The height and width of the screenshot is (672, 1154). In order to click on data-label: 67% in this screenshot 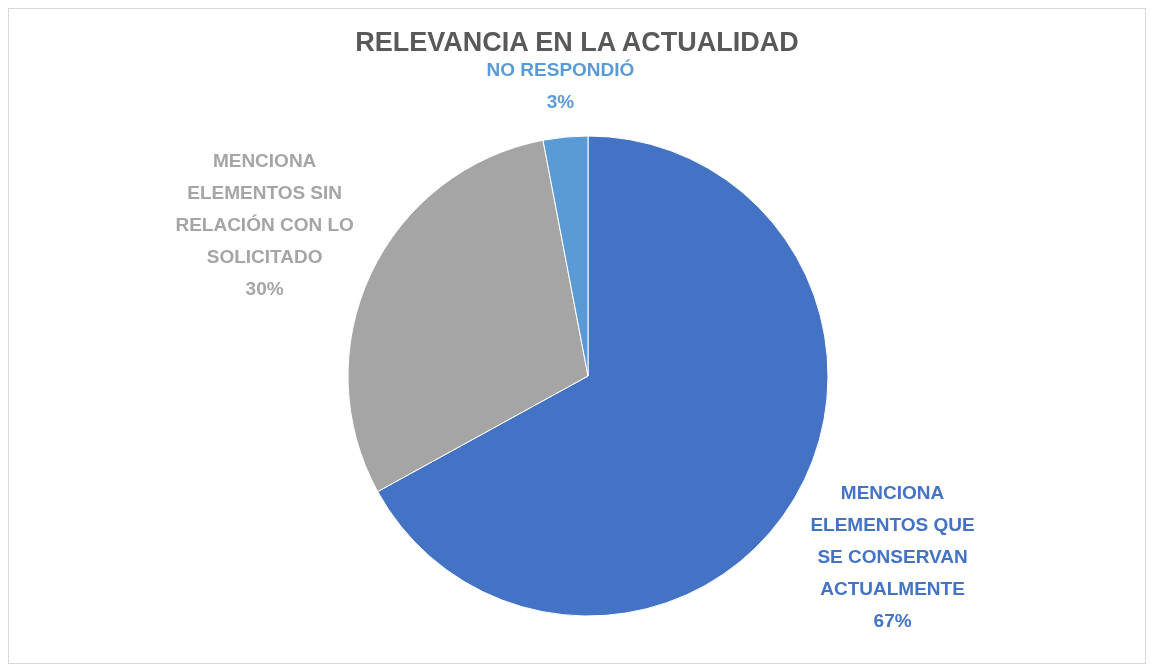, I will do `click(892, 620)`.